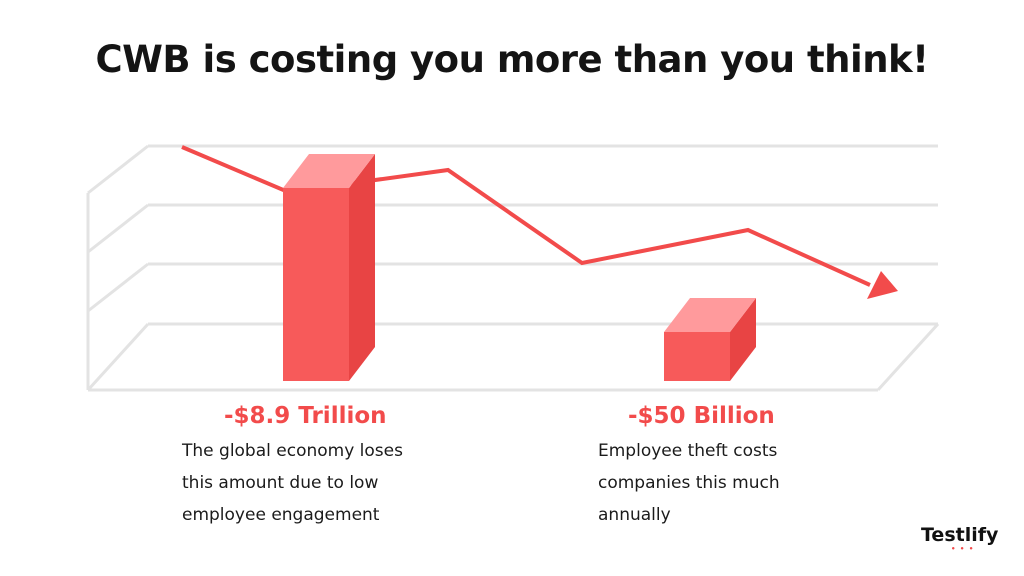 Image resolution: width=1024 pixels, height=576 pixels. What do you see at coordinates (281, 515) in the screenshot?
I see `stat-desc-line: employee engagement` at bounding box center [281, 515].